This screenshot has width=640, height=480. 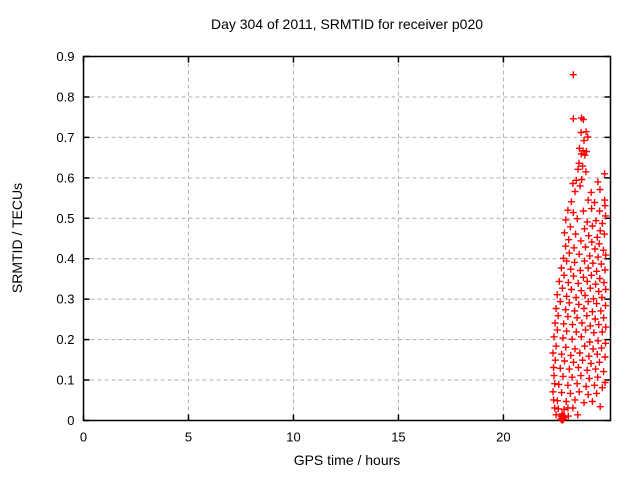 What do you see at coordinates (347, 460) in the screenshot?
I see `x-axis-label: GPS time / hours` at bounding box center [347, 460].